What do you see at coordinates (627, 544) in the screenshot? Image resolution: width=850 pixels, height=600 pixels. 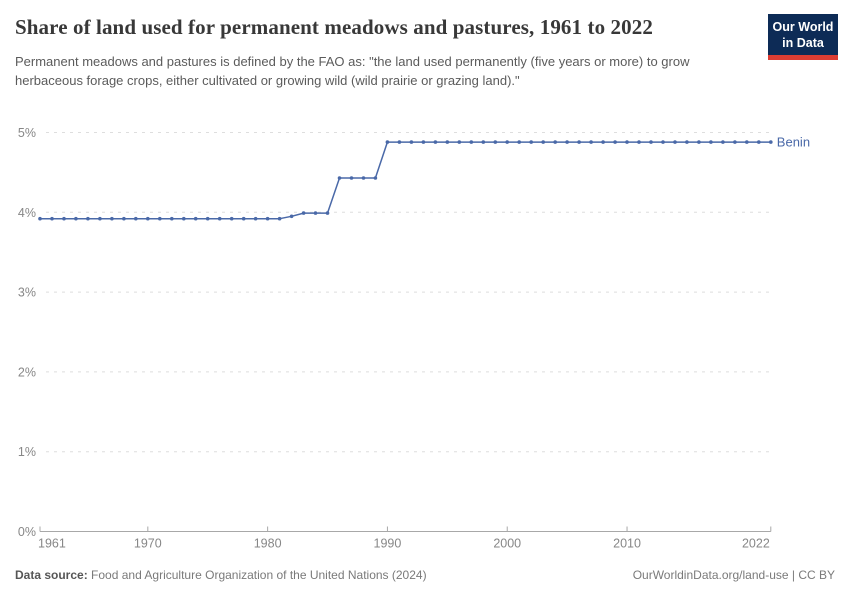 I see `x-axis-label: 2010` at bounding box center [627, 544].